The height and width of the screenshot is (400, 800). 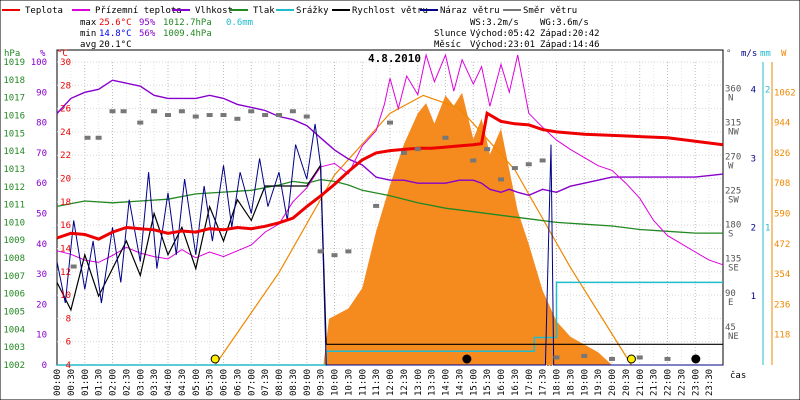 I want to click on x-tick-label: 03:00, so click(x=141, y=382).